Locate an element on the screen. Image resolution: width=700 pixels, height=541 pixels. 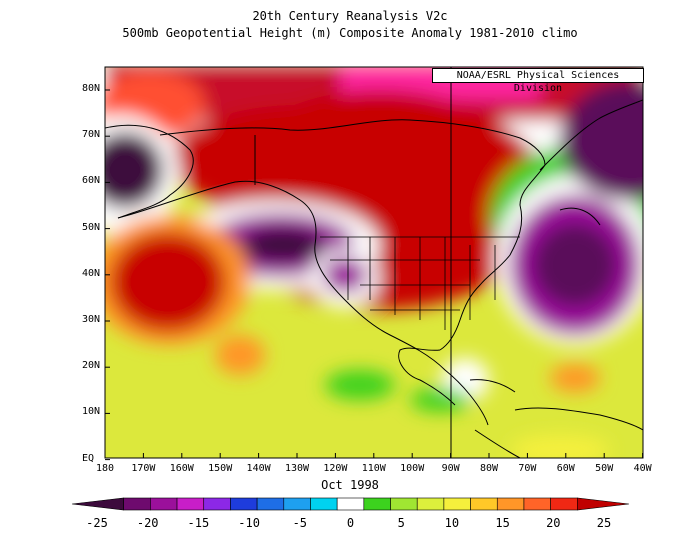
credit-label: NOAA/ESRL Physical Sciences Division is located at coordinates (538, 81).